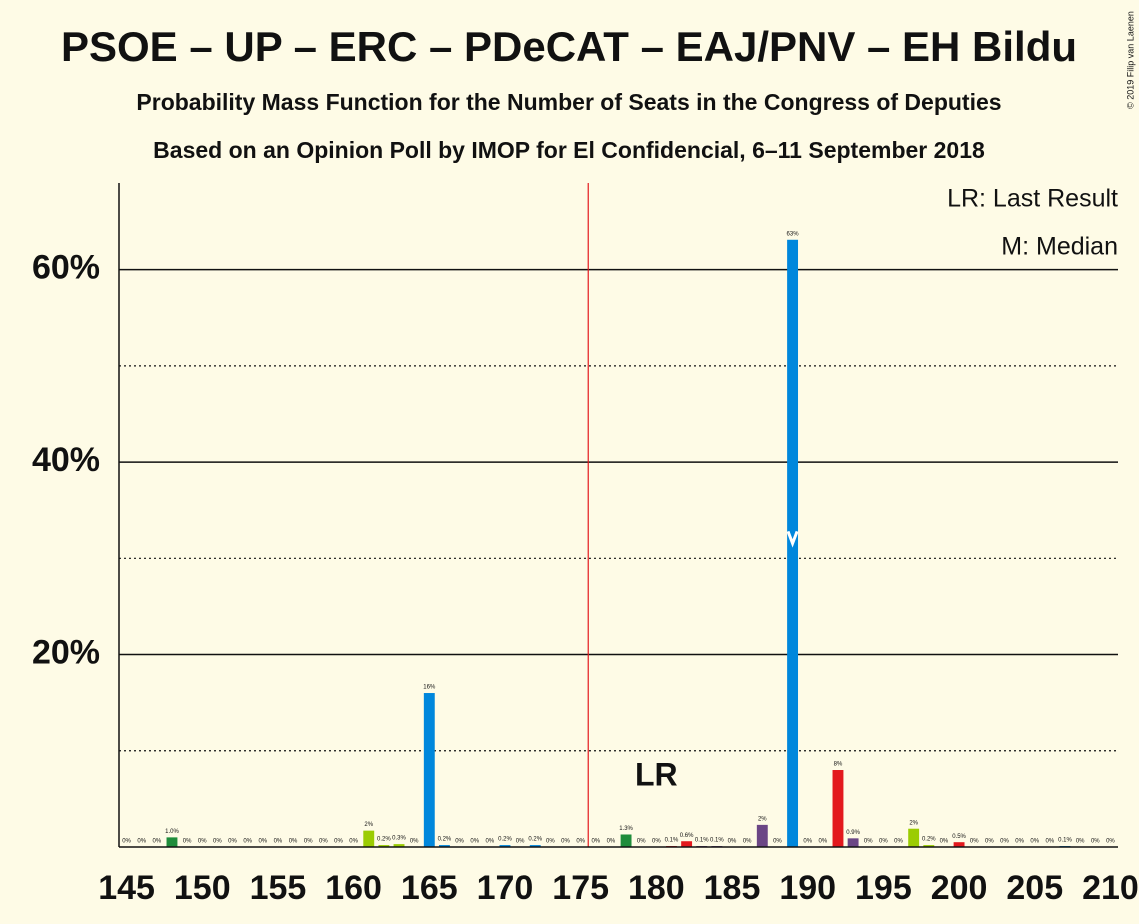  I want to click on x-tick-label: 185, so click(732, 888).